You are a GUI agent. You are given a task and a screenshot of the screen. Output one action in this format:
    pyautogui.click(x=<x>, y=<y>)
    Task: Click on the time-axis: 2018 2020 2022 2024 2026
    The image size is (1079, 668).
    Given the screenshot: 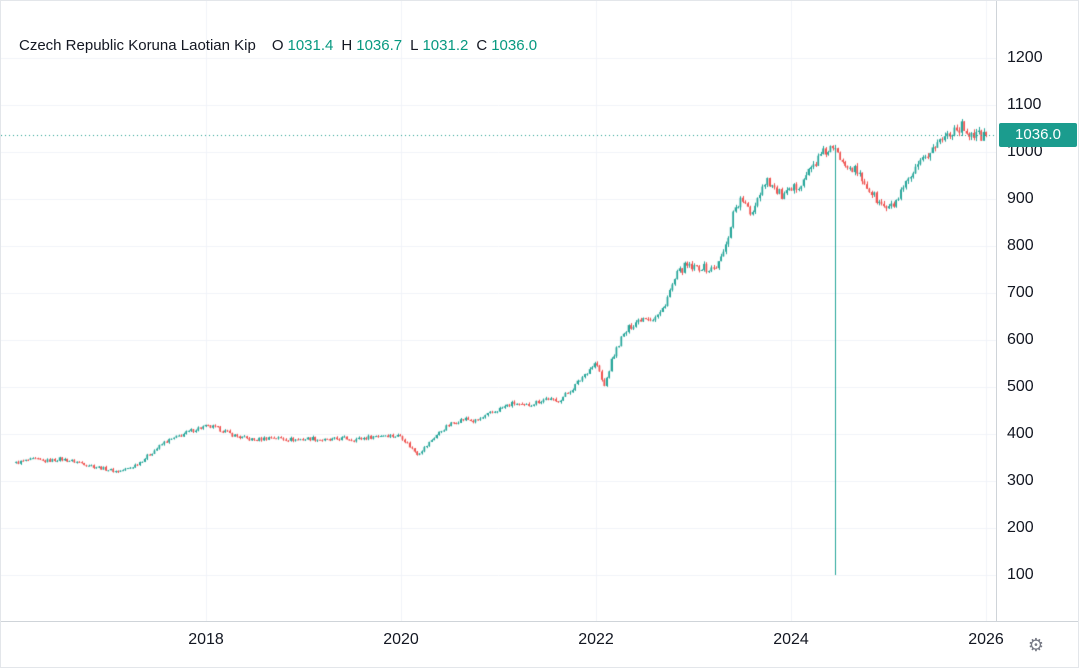 What is the action you would take?
    pyautogui.click(x=539, y=644)
    